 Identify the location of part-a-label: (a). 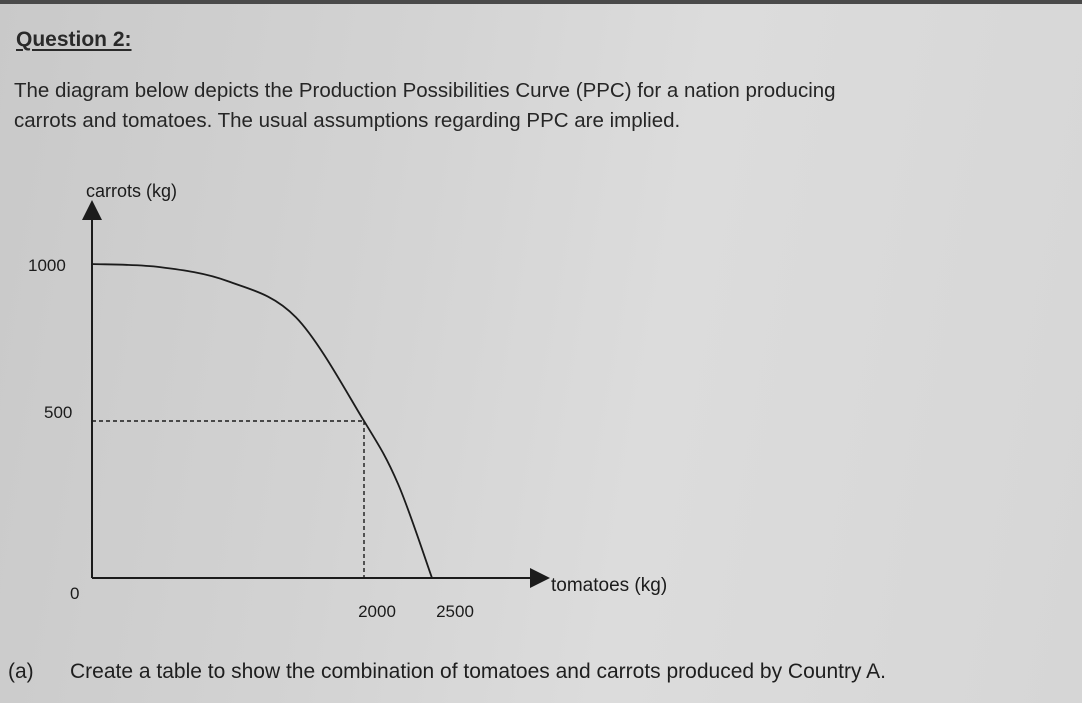
(21, 671).